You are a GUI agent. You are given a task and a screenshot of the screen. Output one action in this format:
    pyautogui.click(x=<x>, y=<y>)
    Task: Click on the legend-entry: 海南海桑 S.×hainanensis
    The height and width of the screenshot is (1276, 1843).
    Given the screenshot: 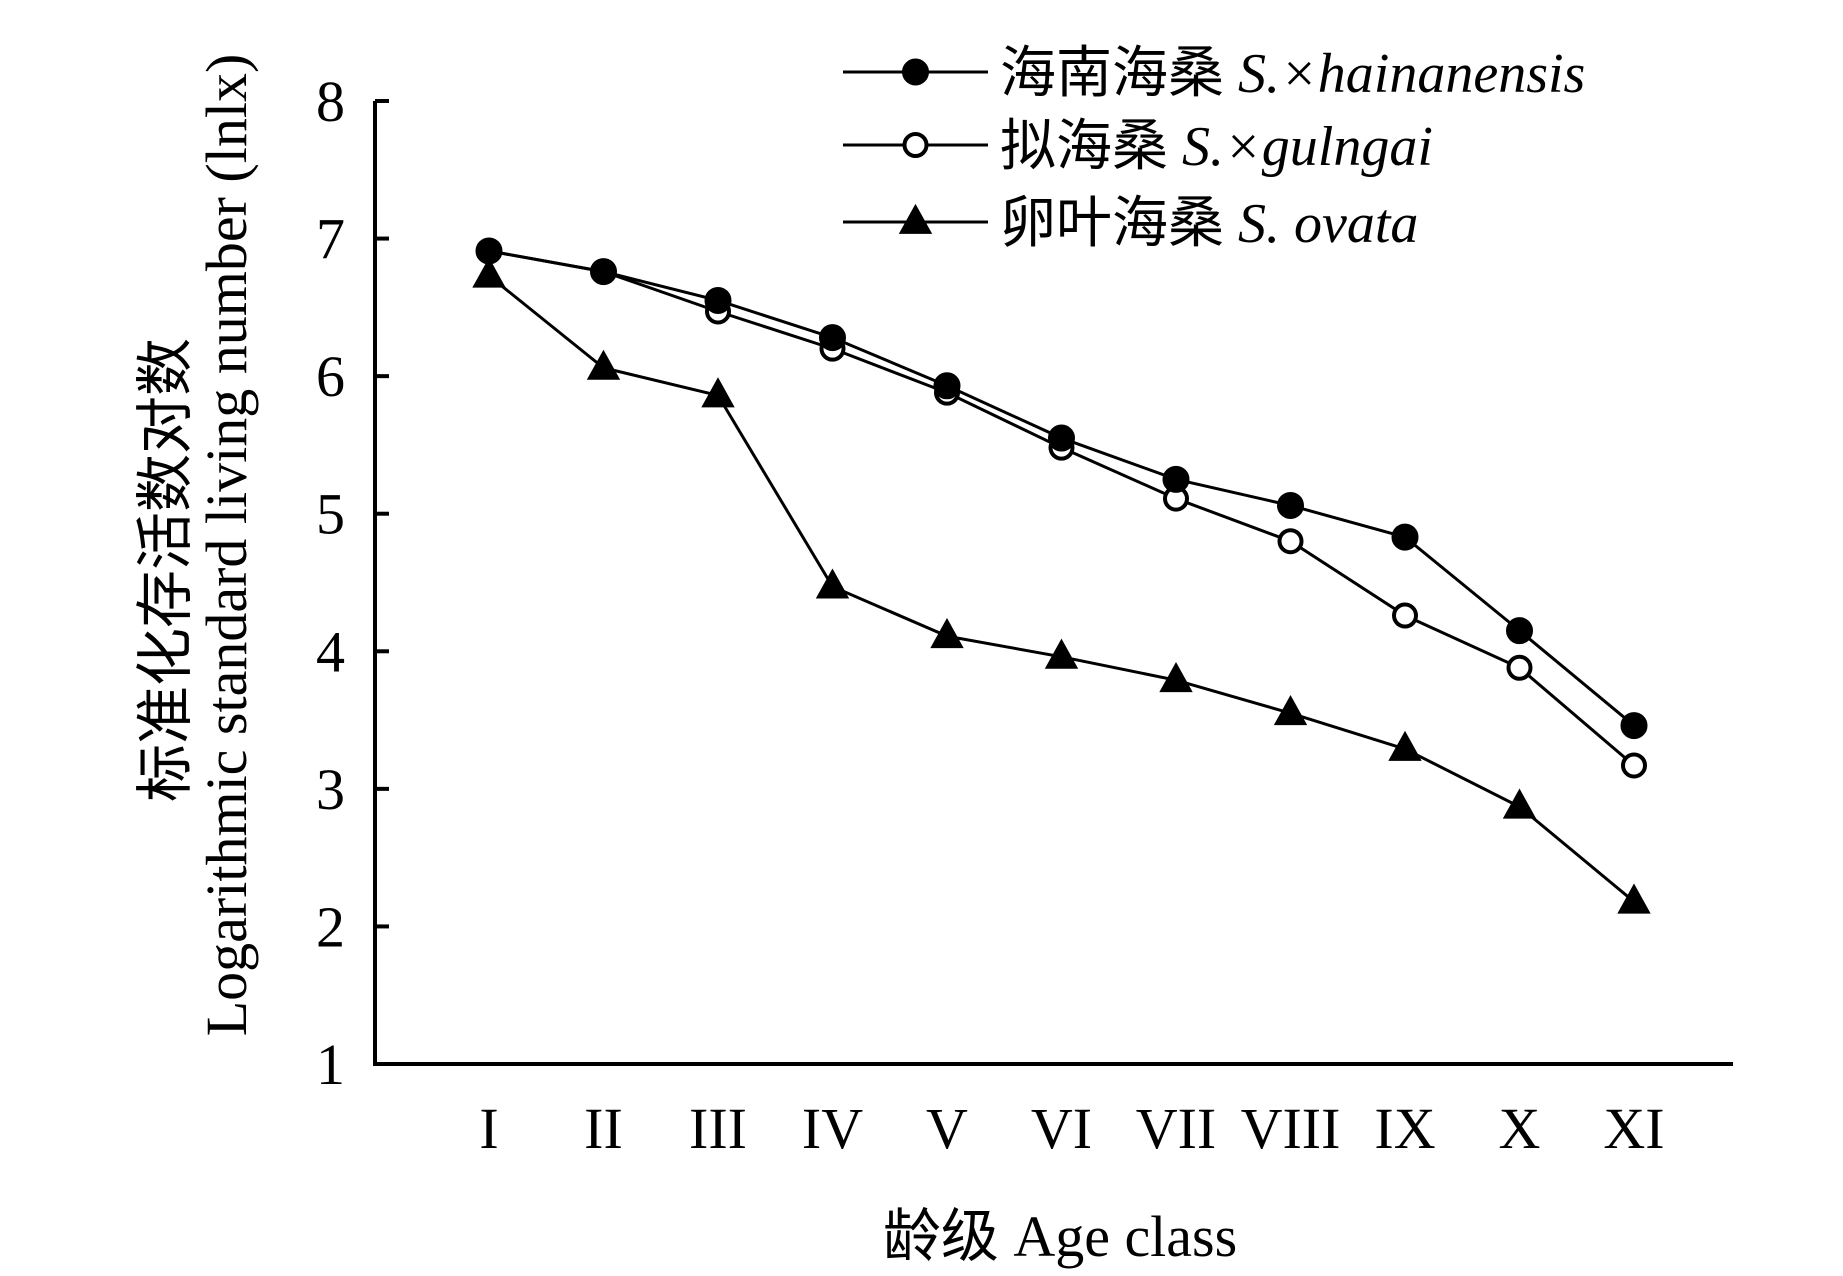 What is the action you would take?
    pyautogui.click(x=1214, y=74)
    